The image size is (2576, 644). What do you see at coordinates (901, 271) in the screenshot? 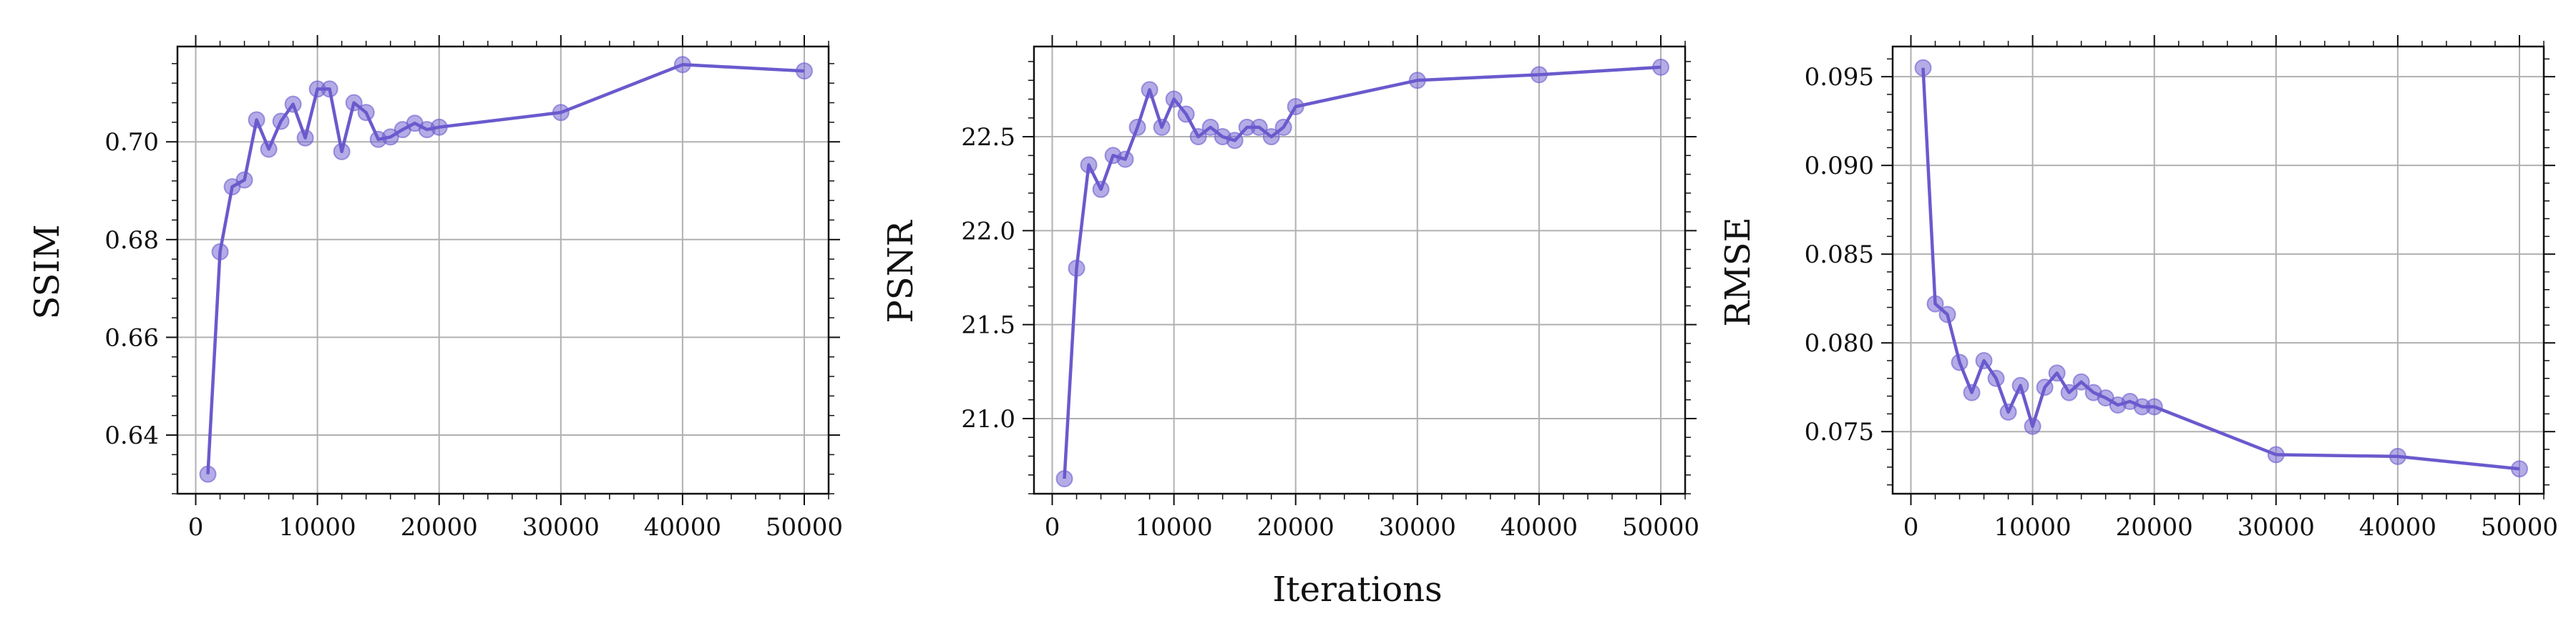
I see `y-axis-label: PSNR` at bounding box center [901, 271].